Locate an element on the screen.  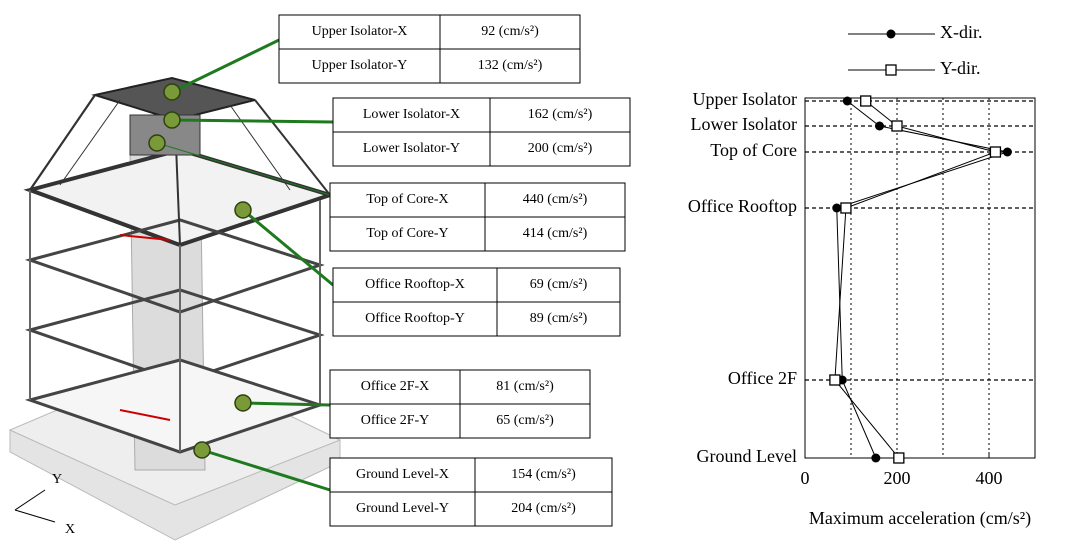
cell-label: Office Rooftop-Y is located at coordinates (415, 318).